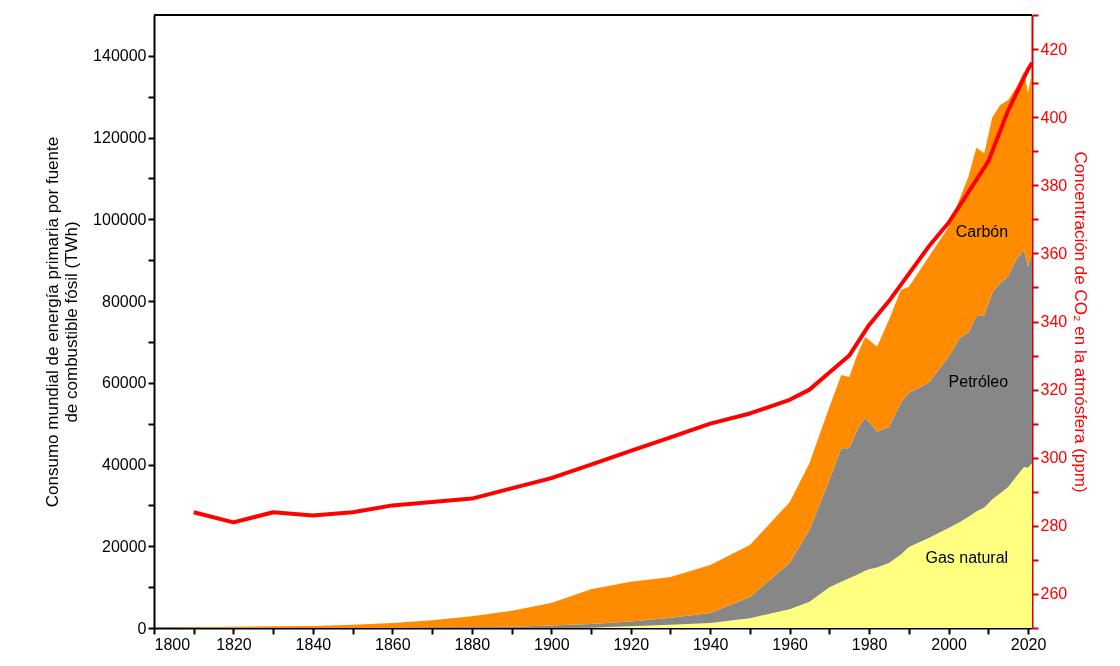 Image resolution: width=1120 pixels, height=666 pixels. Describe the element at coordinates (120, 138) in the screenshot. I see `y-tick-label: 120000` at that location.